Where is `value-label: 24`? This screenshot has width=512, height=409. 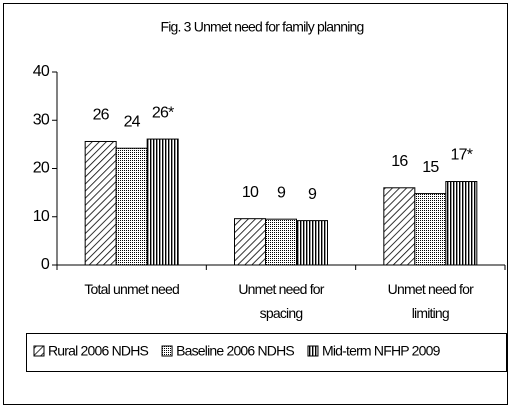
value-label: 24 is located at coordinates (132, 121).